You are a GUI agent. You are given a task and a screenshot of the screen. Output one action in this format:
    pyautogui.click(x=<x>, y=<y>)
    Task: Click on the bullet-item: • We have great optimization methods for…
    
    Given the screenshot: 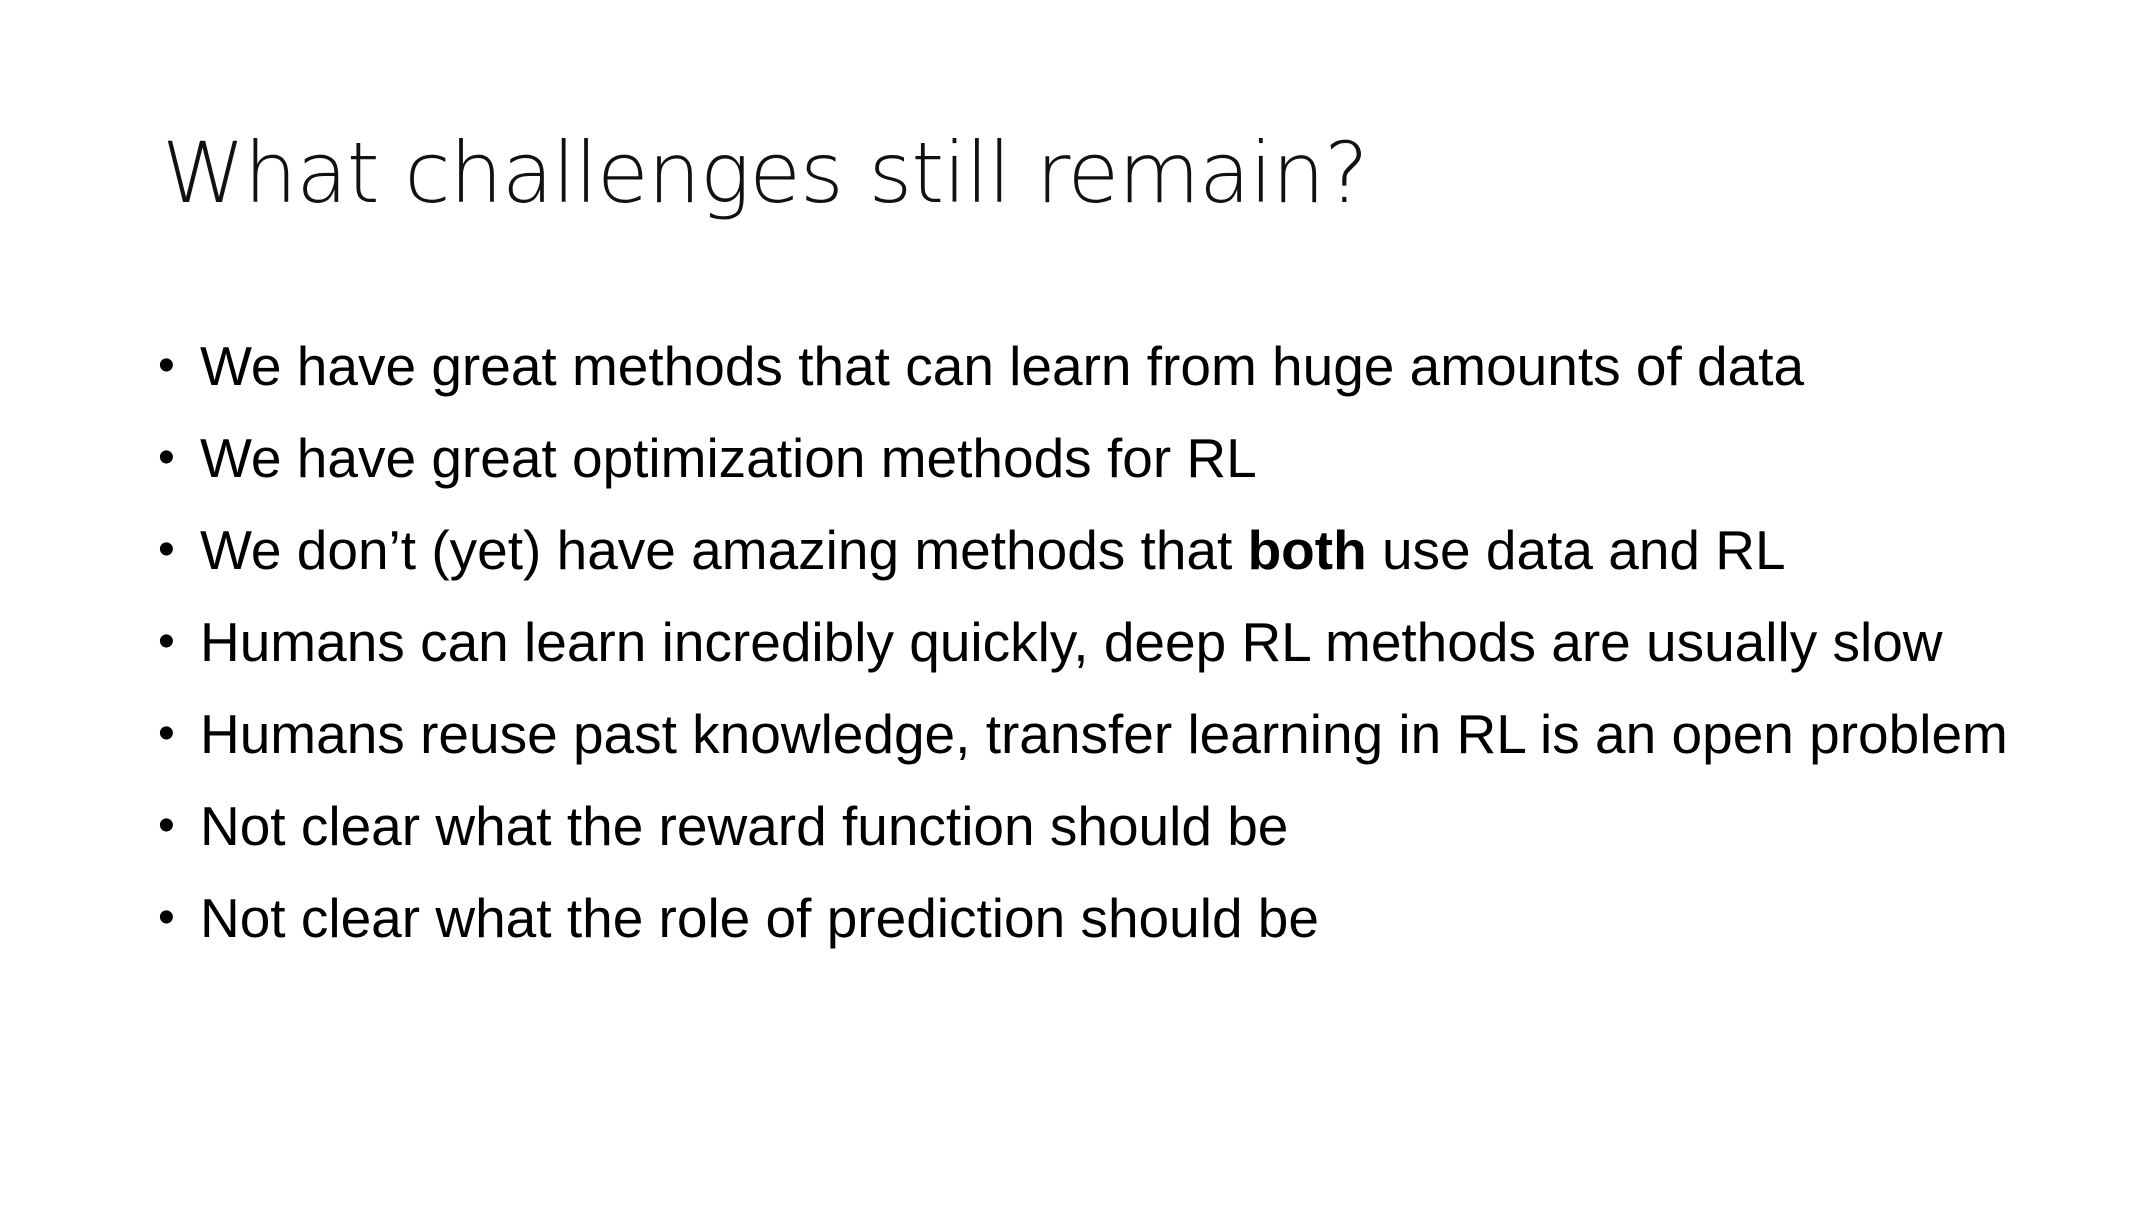 What is the action you would take?
    pyautogui.click(x=1083, y=458)
    